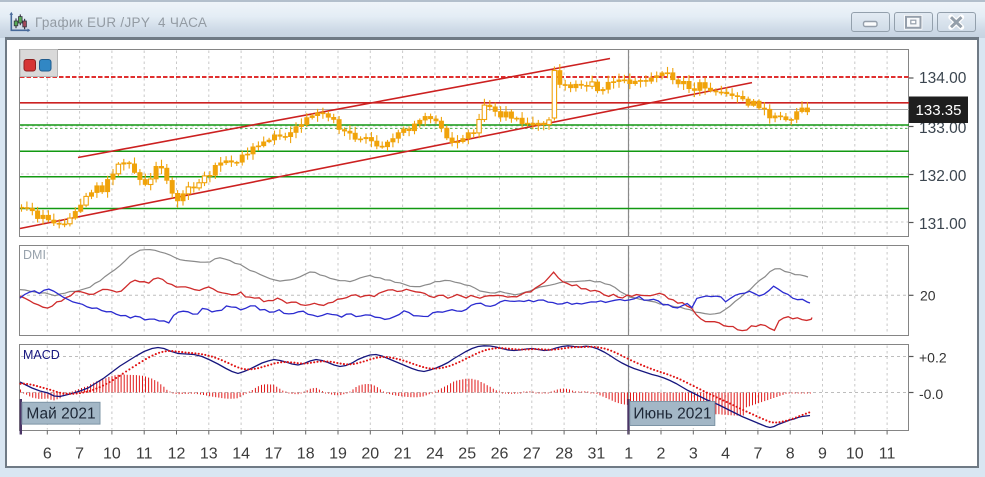  Describe the element at coordinates (661, 454) in the screenshot. I see `svg-text: 2` at that location.